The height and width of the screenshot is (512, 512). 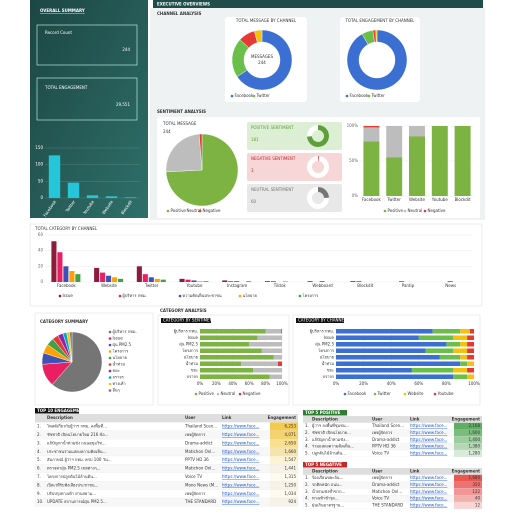 I want to click on chart-title: CATEGORY BY CHANNEL, so click(x=322, y=320).